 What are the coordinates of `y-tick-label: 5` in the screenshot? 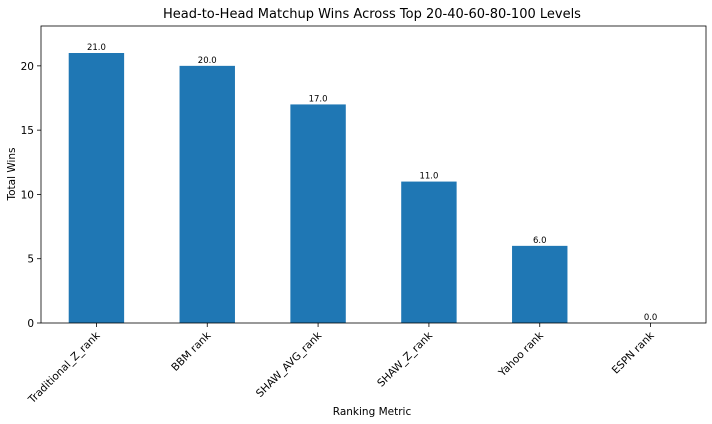 It's located at (30, 260).